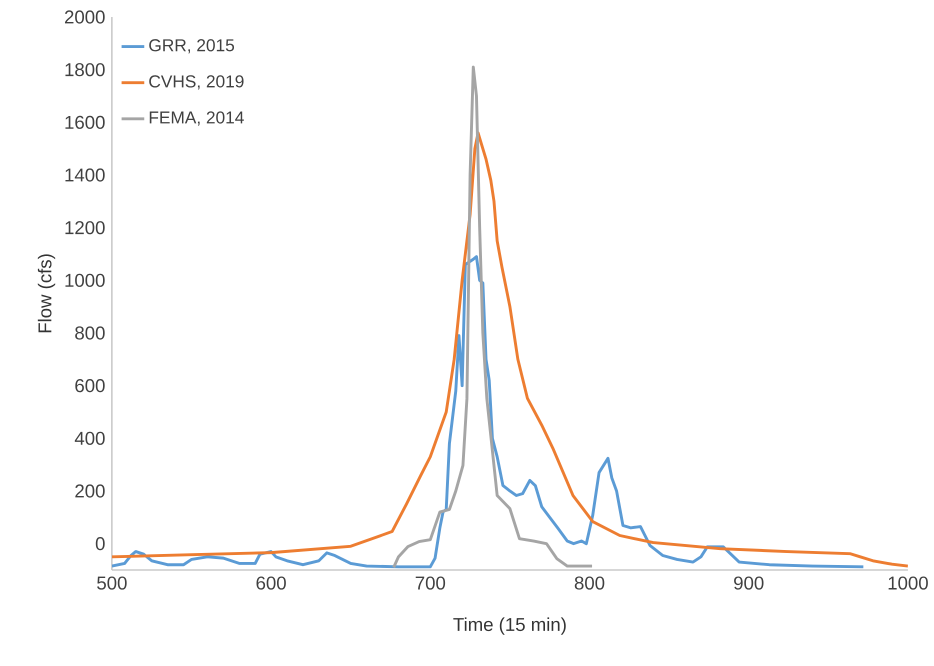 This screenshot has width=934, height=666. Describe the element at coordinates (431, 583) in the screenshot. I see `x-tick-label: 700` at that location.